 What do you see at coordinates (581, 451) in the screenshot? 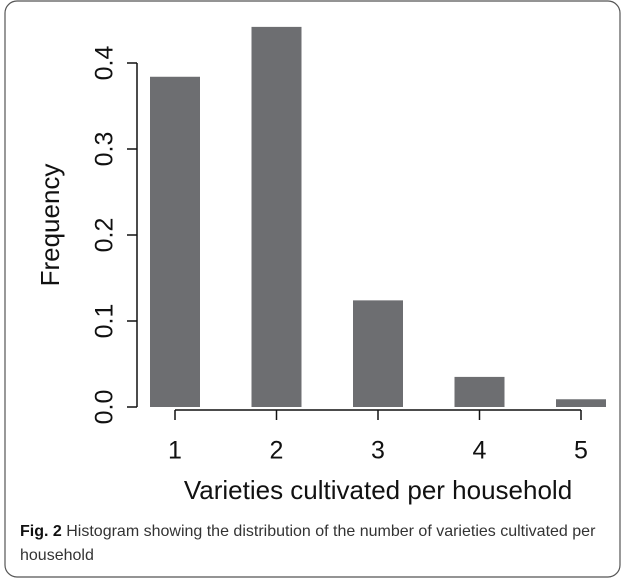
I see `x-tick-label: 5` at bounding box center [581, 451].